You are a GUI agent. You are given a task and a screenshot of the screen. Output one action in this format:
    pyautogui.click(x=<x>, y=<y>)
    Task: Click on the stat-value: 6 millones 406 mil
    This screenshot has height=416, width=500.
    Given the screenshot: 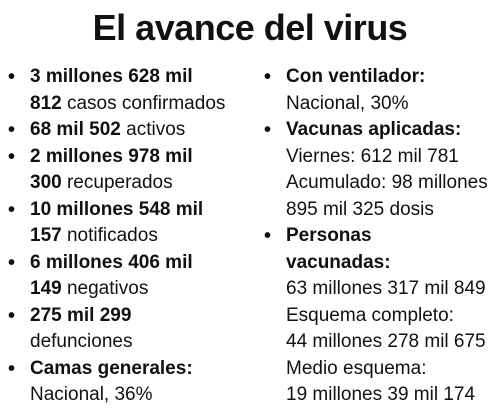 What is the action you would take?
    pyautogui.click(x=111, y=262)
    